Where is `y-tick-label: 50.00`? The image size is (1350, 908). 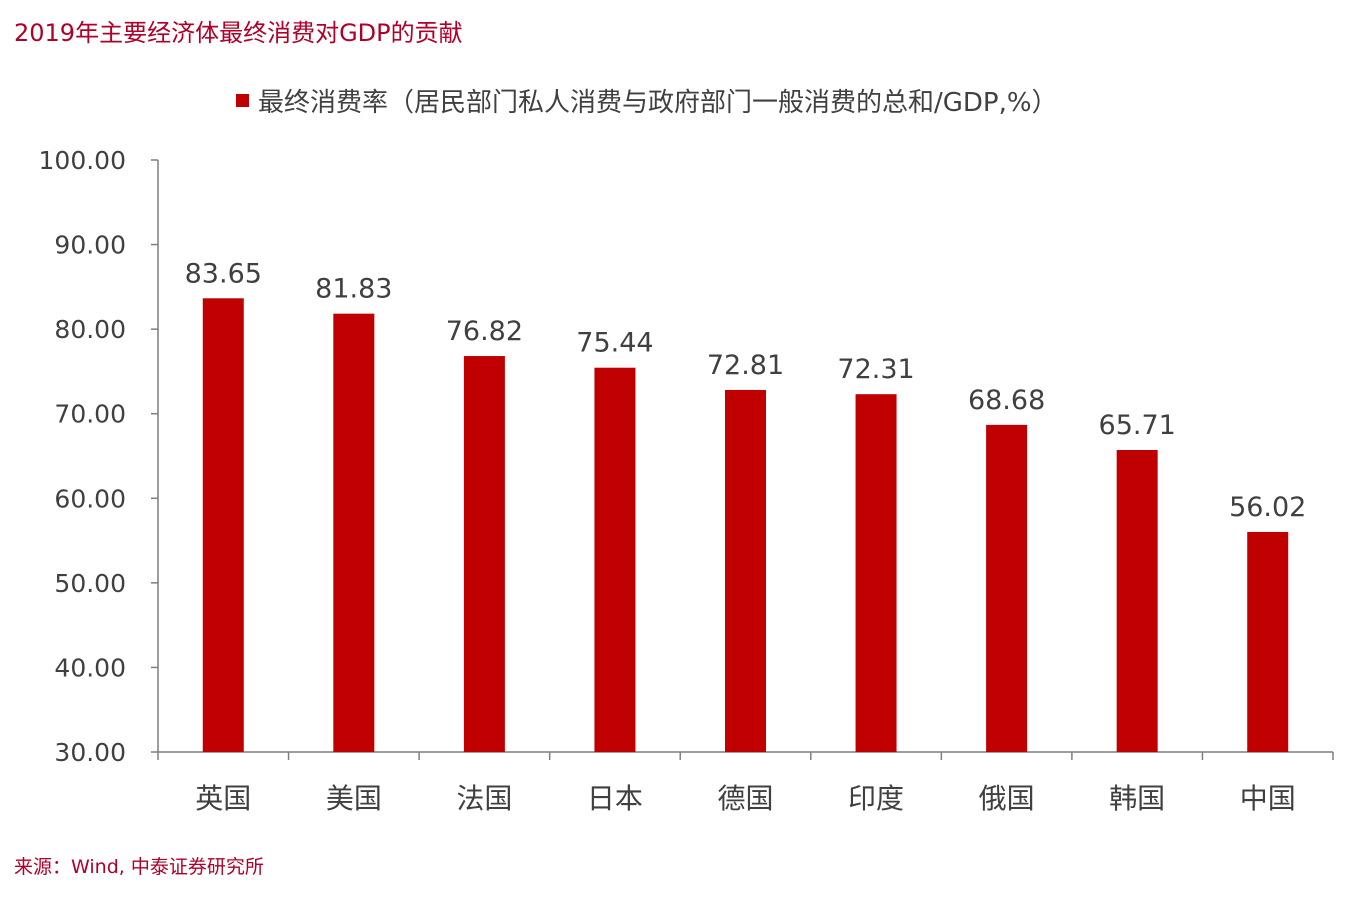
y-tick-label: 50.00 is located at coordinates (90, 583).